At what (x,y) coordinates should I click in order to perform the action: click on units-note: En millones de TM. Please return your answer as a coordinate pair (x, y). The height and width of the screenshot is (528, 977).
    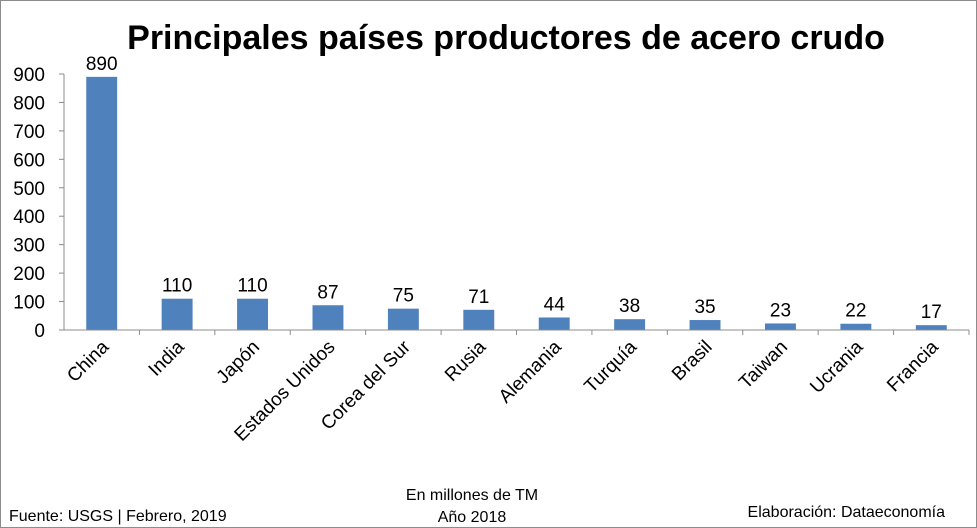
    Looking at the image, I should click on (472, 495).